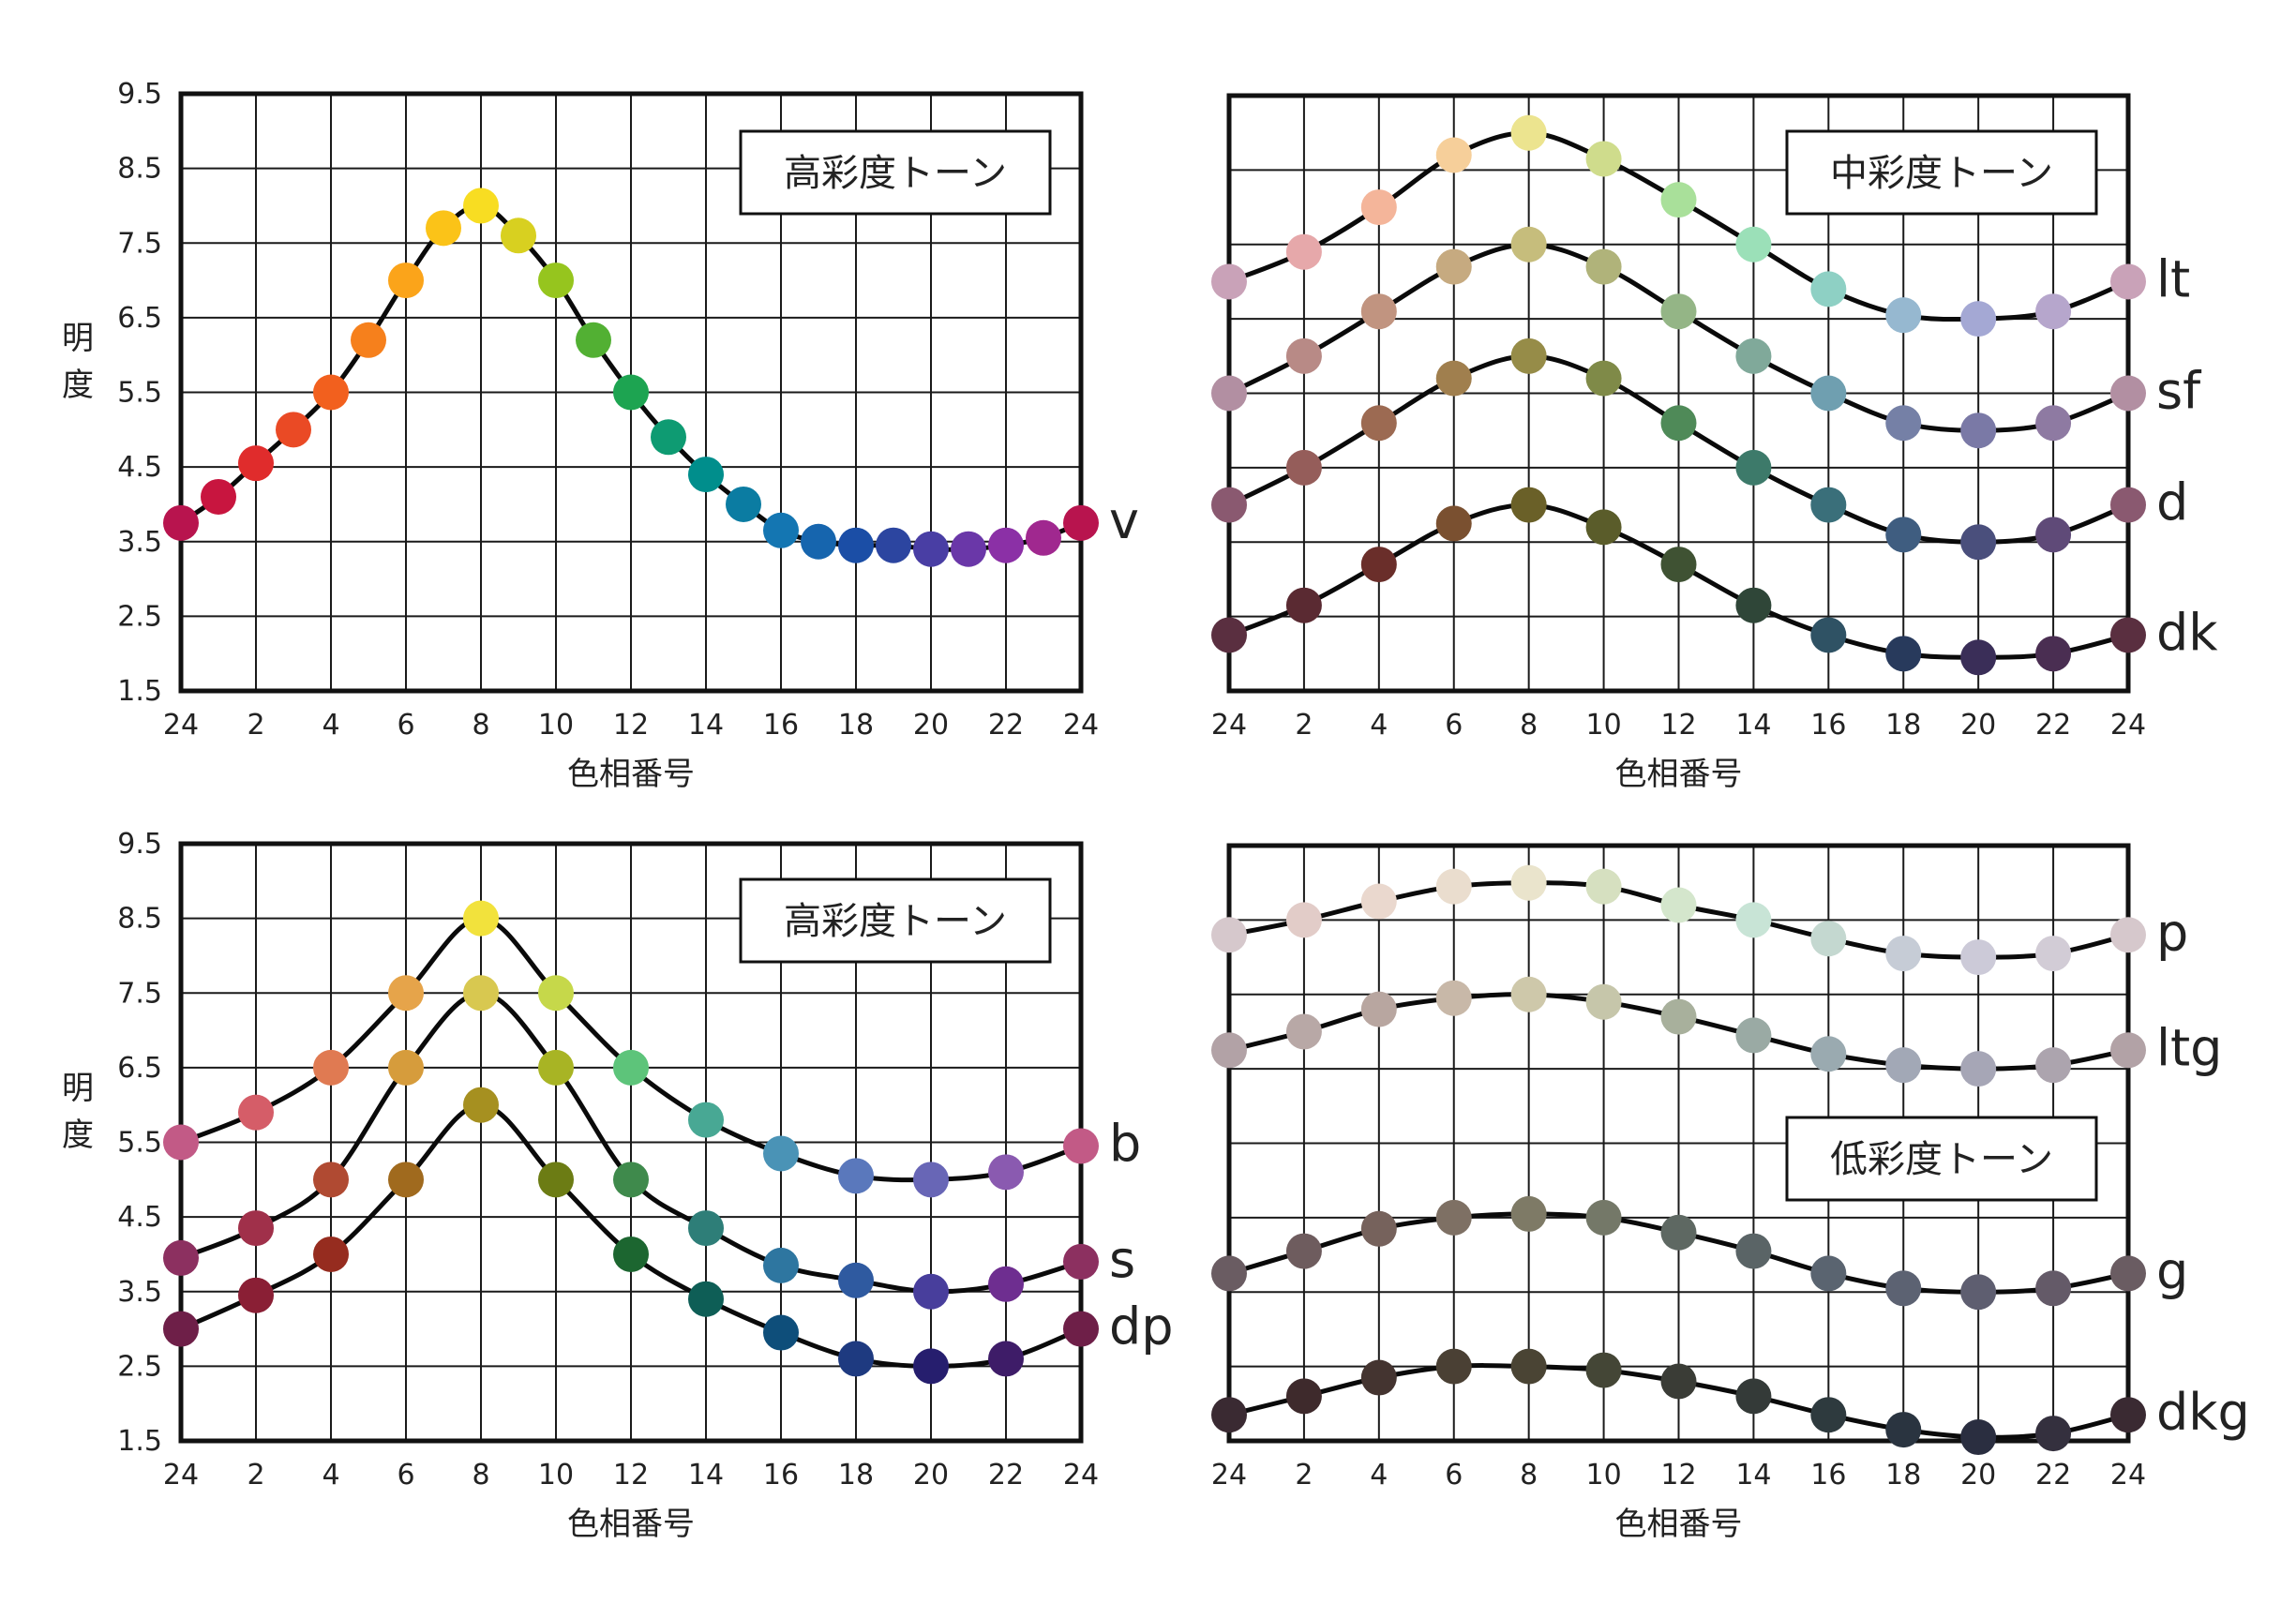  I want to click on x-tick-label: 22, so click(2053, 1475).